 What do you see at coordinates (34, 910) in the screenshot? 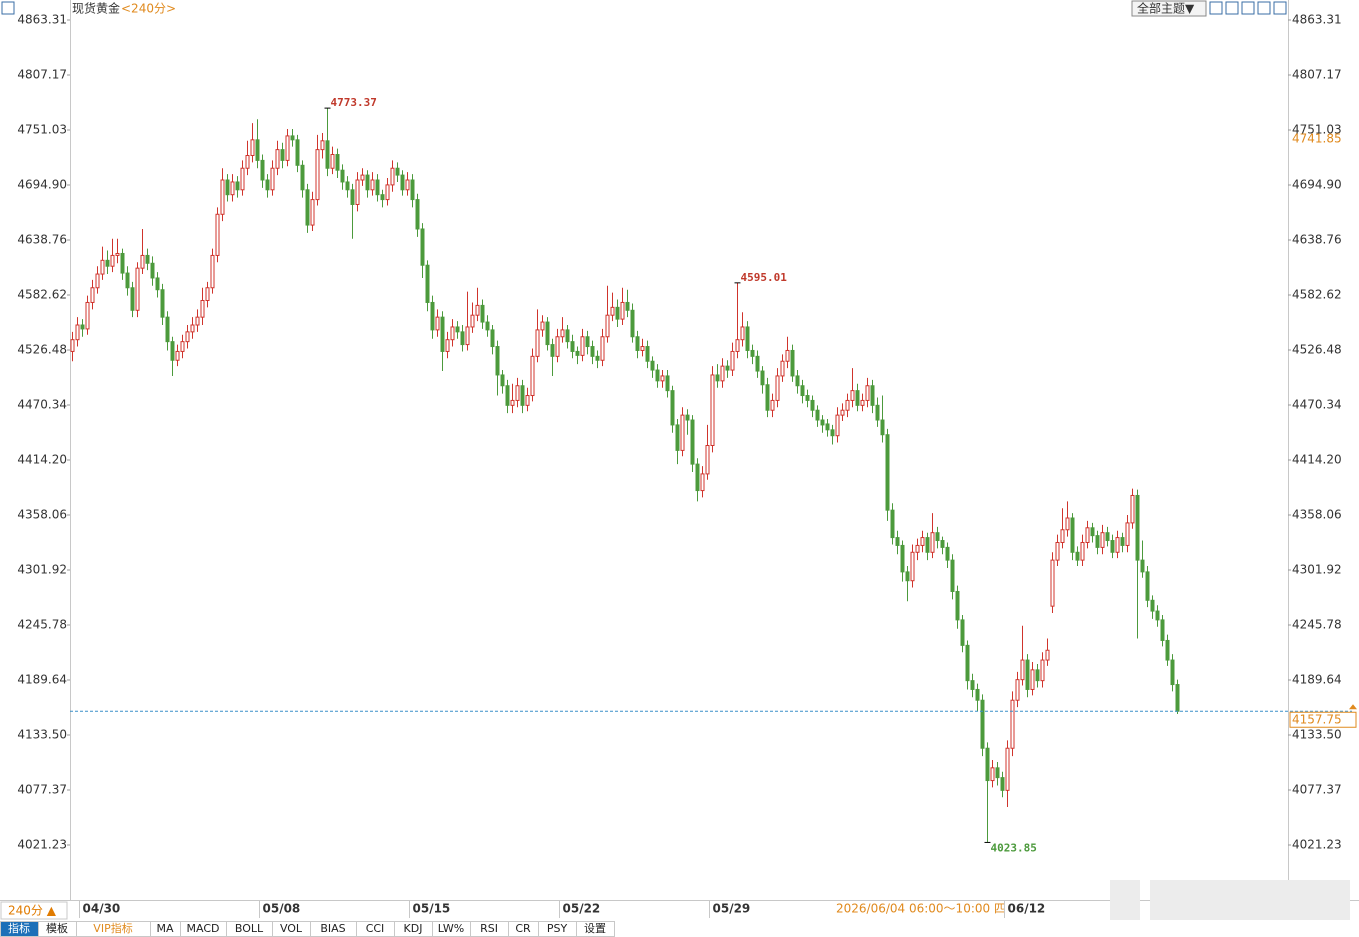
I see `period-button` at bounding box center [34, 910].